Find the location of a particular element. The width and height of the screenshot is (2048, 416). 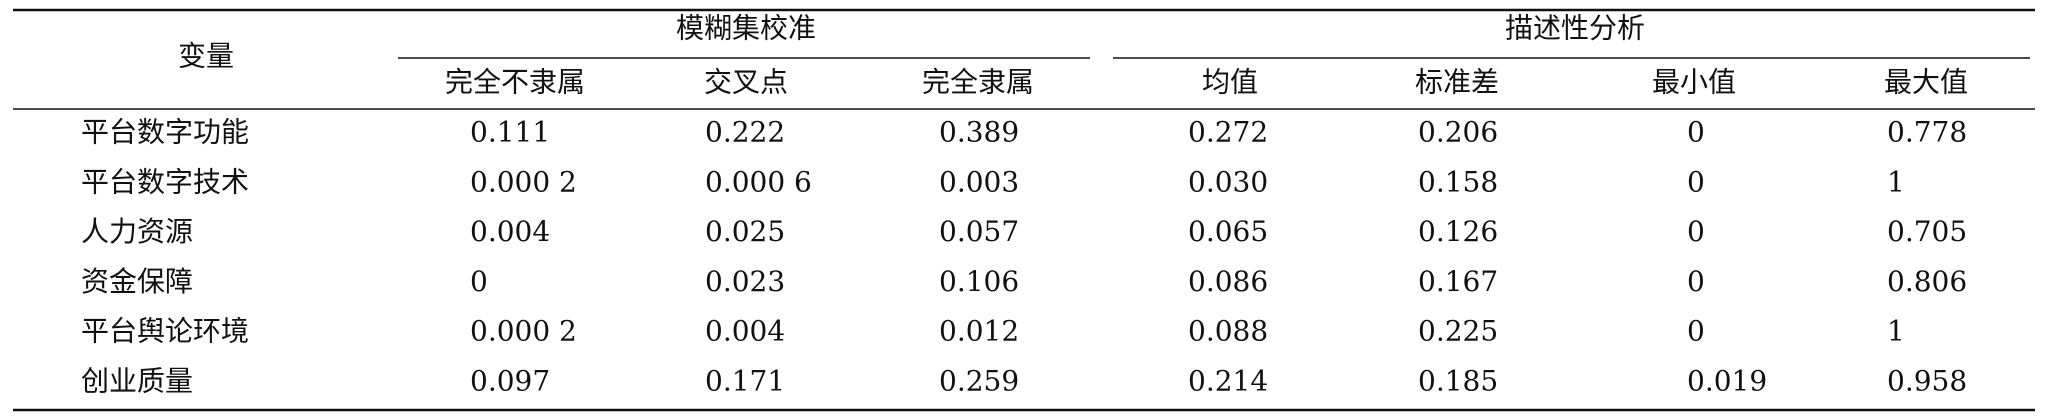

cell: 0.097 is located at coordinates (510, 381).